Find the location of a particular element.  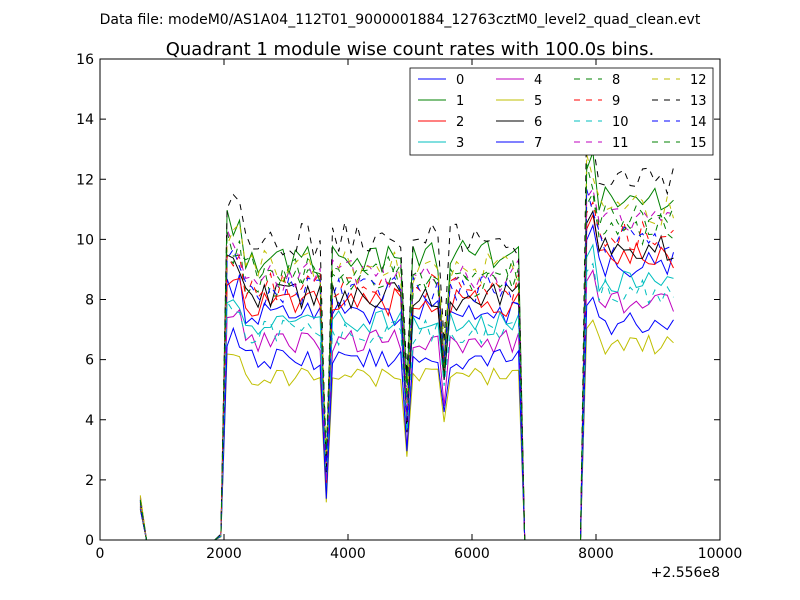

legend-label-12: 12 is located at coordinates (698, 80).